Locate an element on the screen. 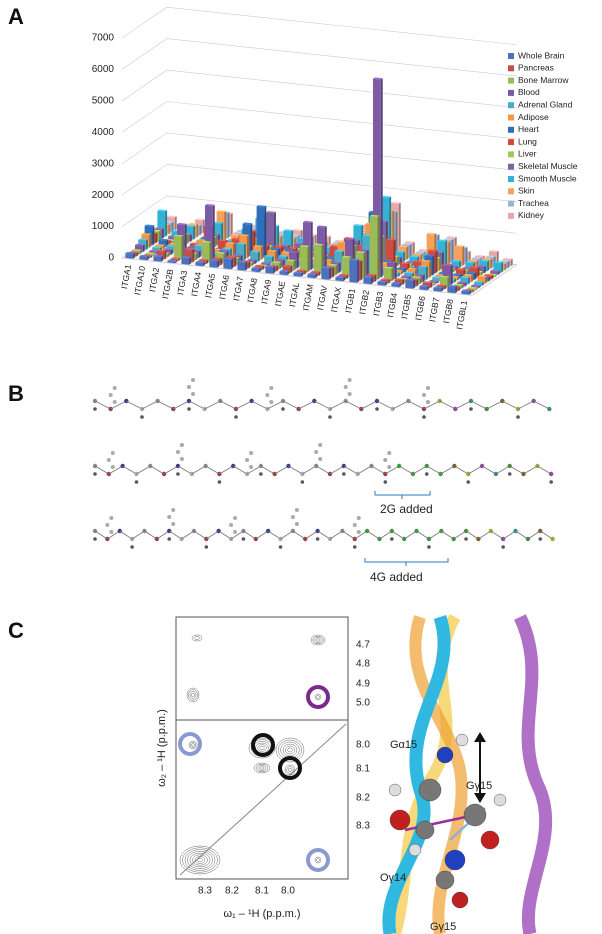 The width and height of the screenshot is (602, 934). x-tick-label: ITGB4 is located at coordinates (392, 305).